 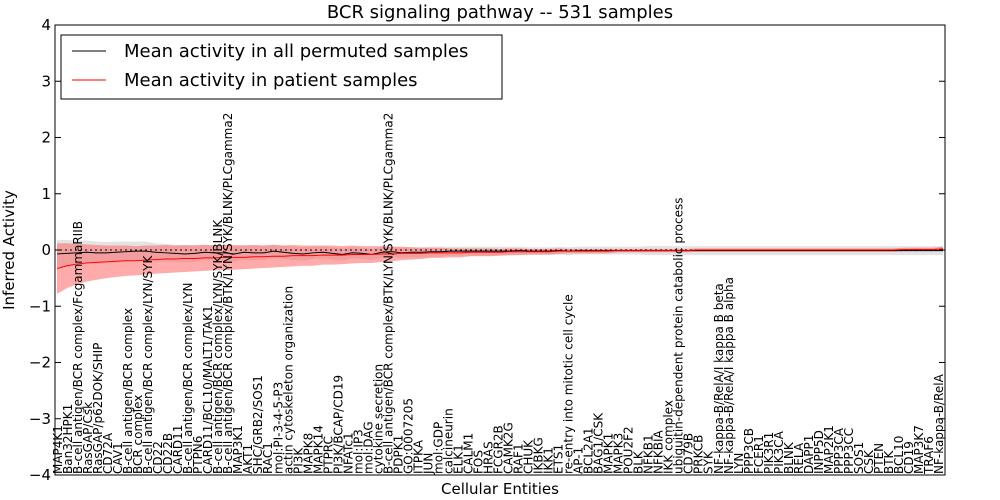 I want to click on y-tick-label: 0, so click(x=46, y=250).